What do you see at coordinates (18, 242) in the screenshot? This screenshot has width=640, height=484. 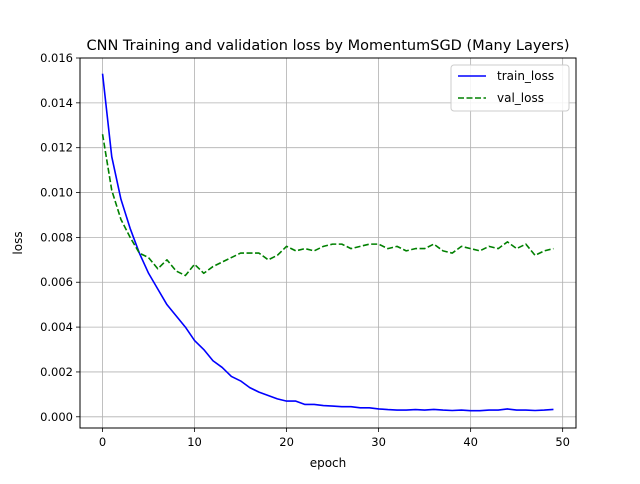 I see `y-axis-label: loss` at bounding box center [18, 242].